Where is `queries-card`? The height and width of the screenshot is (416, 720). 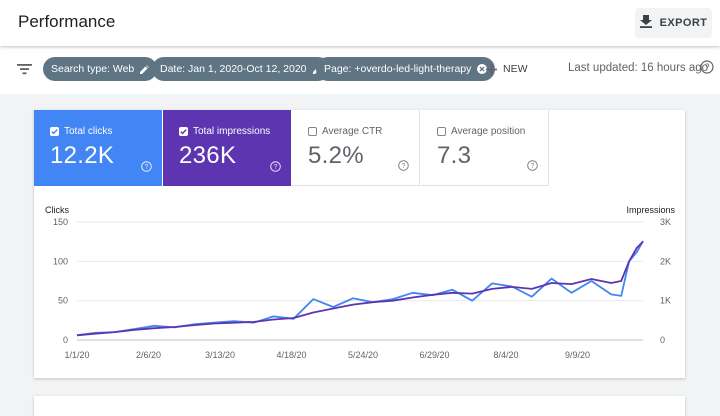
queries-card is located at coordinates (359, 406).